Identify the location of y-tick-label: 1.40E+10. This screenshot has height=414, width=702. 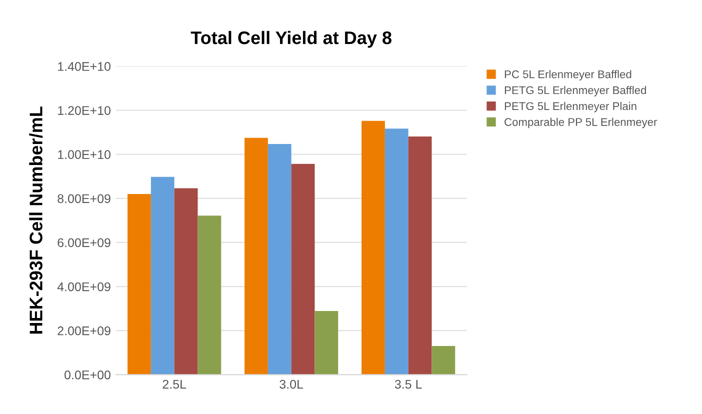
(84, 66).